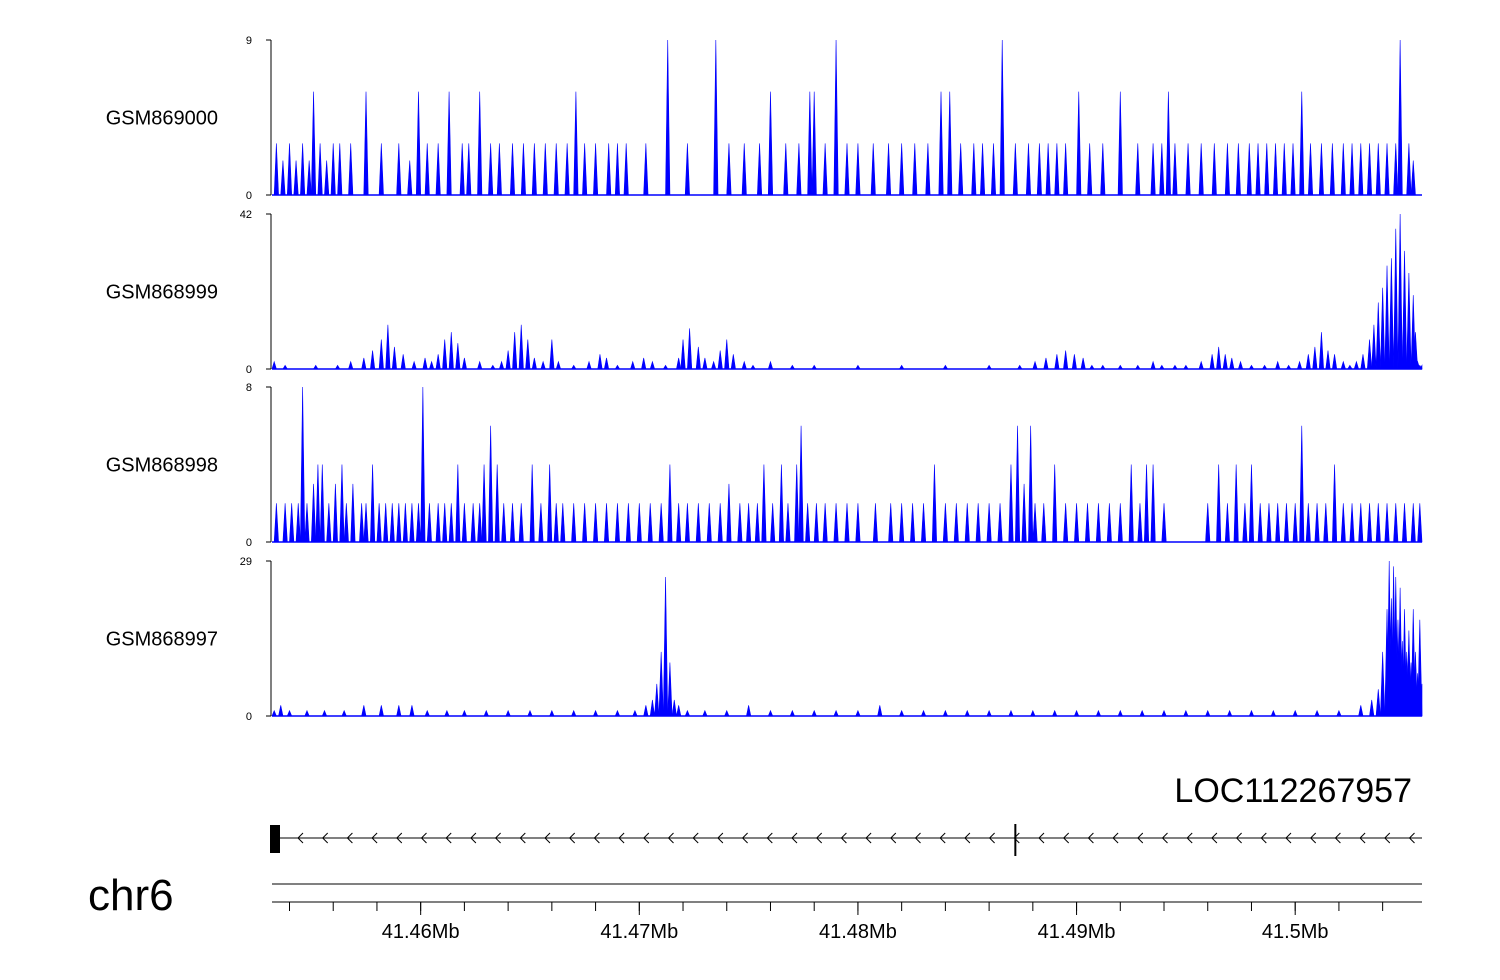 Image resolution: width=1500 pixels, height=980 pixels. I want to click on y-max-label: 9, so click(249, 41).